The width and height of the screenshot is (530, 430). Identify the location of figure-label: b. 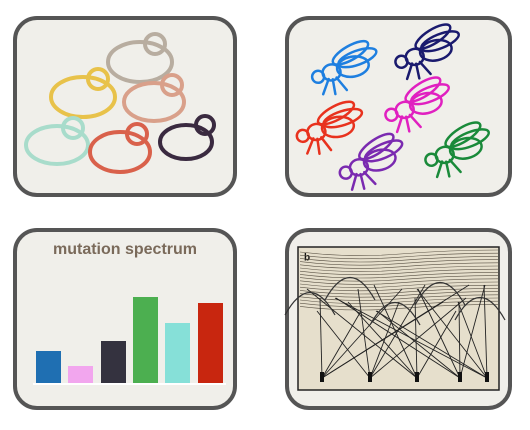
(307, 258).